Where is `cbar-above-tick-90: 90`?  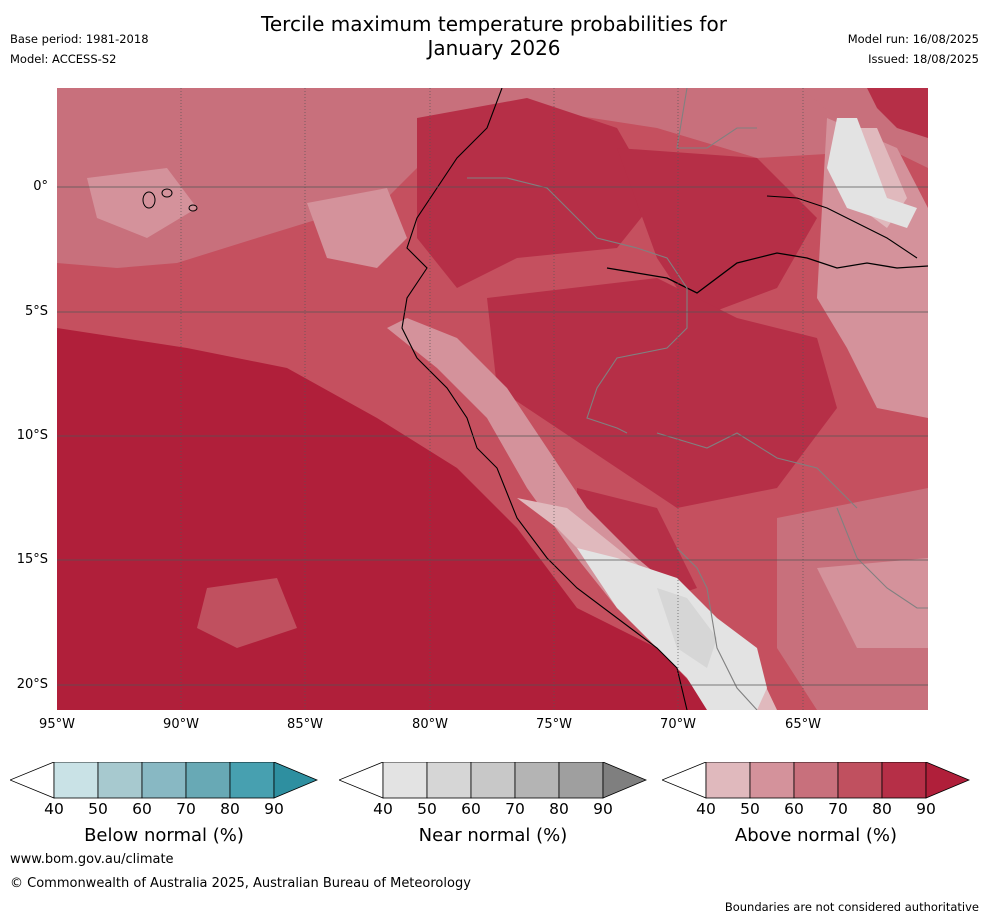
cbar-above-tick-90: 90 is located at coordinates (926, 809).